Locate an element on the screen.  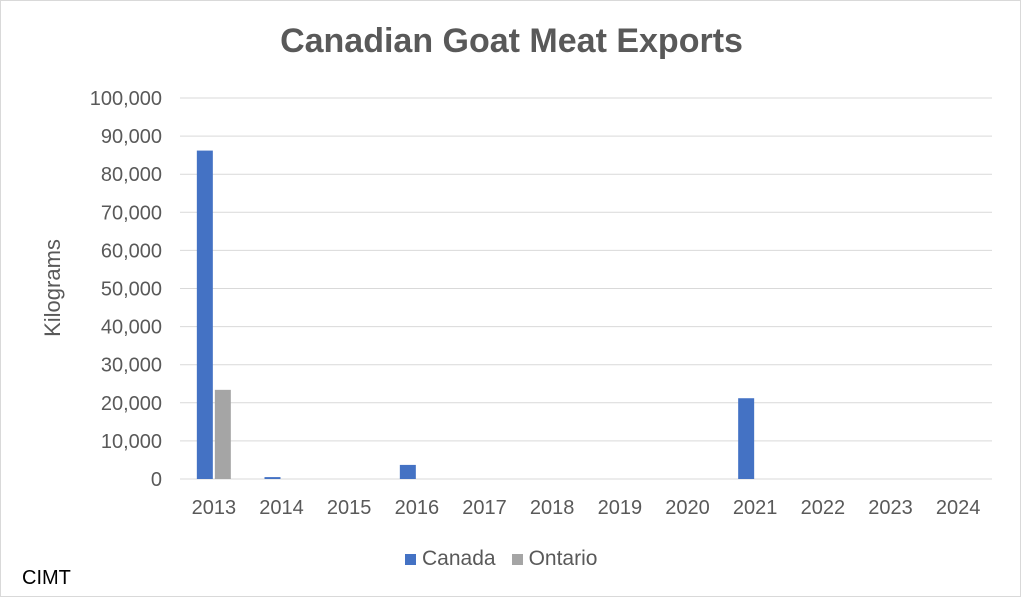
x-tick-label: 2016 is located at coordinates (417, 508).